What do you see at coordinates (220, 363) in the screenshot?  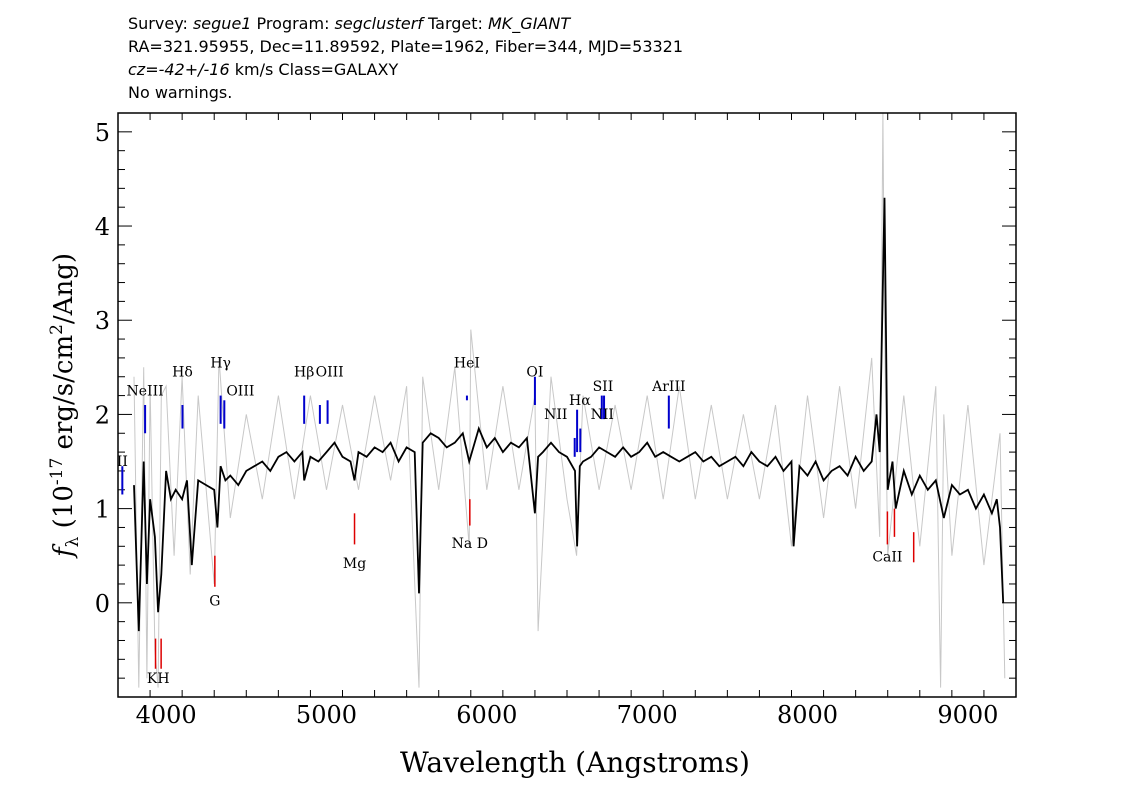 I see `emission-line-label: Hγ` at bounding box center [220, 363].